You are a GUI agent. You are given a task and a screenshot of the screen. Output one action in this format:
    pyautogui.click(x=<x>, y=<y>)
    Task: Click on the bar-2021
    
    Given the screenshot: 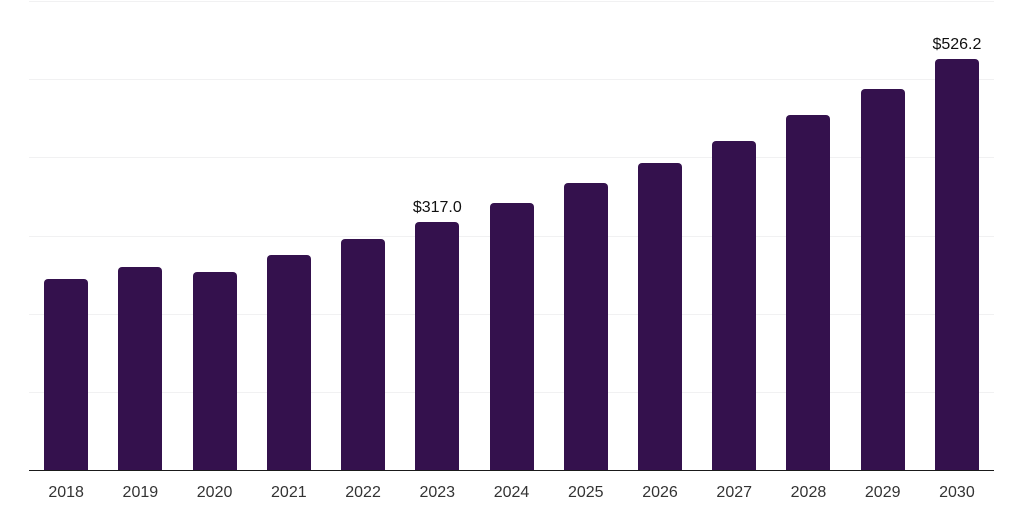 What is the action you would take?
    pyautogui.click(x=288, y=362)
    